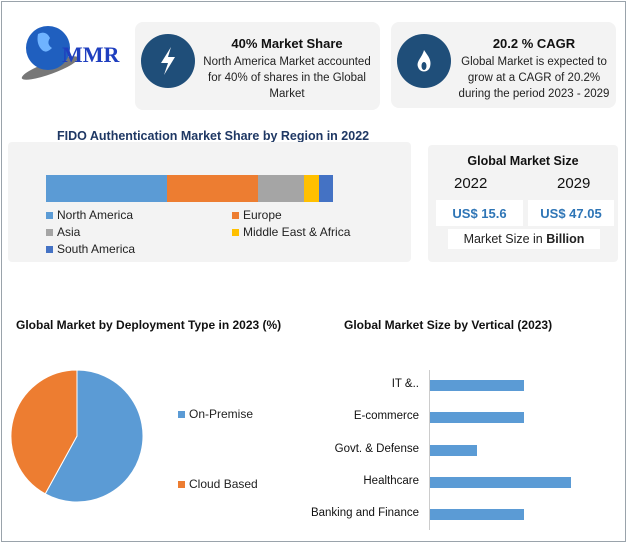 Image resolution: width=627 pixels, height=543 pixels. What do you see at coordinates (223, 484) in the screenshot?
I see `legend-label: Cloud Based` at bounding box center [223, 484].